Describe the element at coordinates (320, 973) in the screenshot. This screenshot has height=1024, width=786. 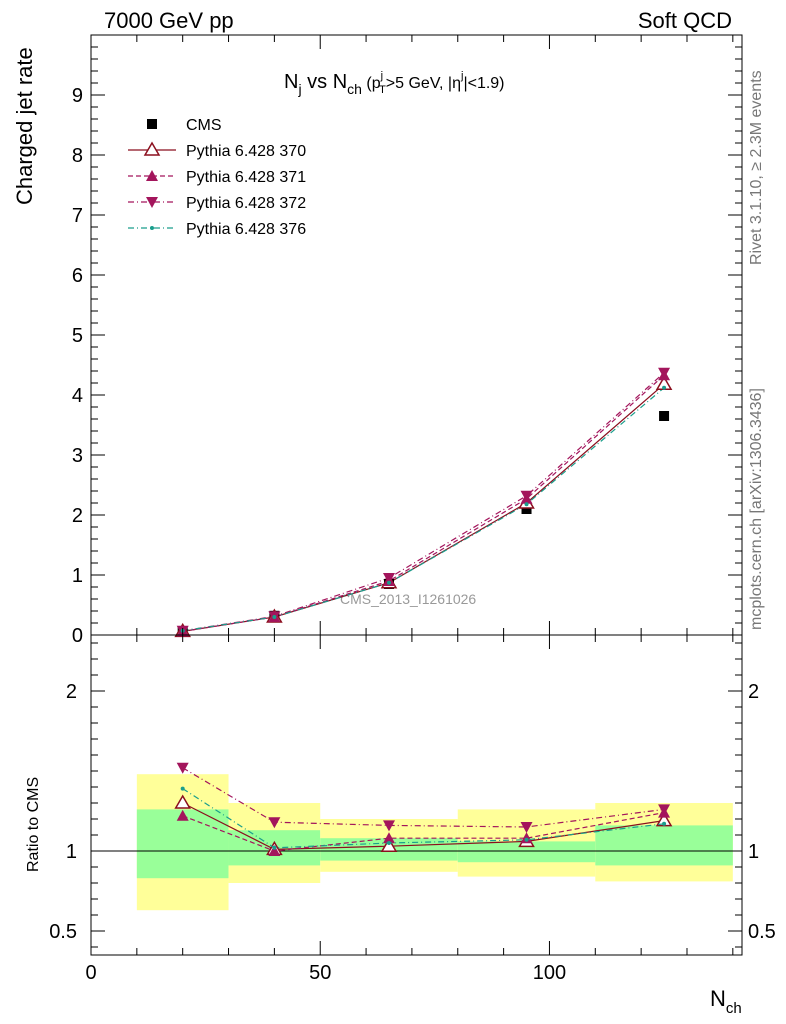
I see `x-tick-label: 50` at that location.